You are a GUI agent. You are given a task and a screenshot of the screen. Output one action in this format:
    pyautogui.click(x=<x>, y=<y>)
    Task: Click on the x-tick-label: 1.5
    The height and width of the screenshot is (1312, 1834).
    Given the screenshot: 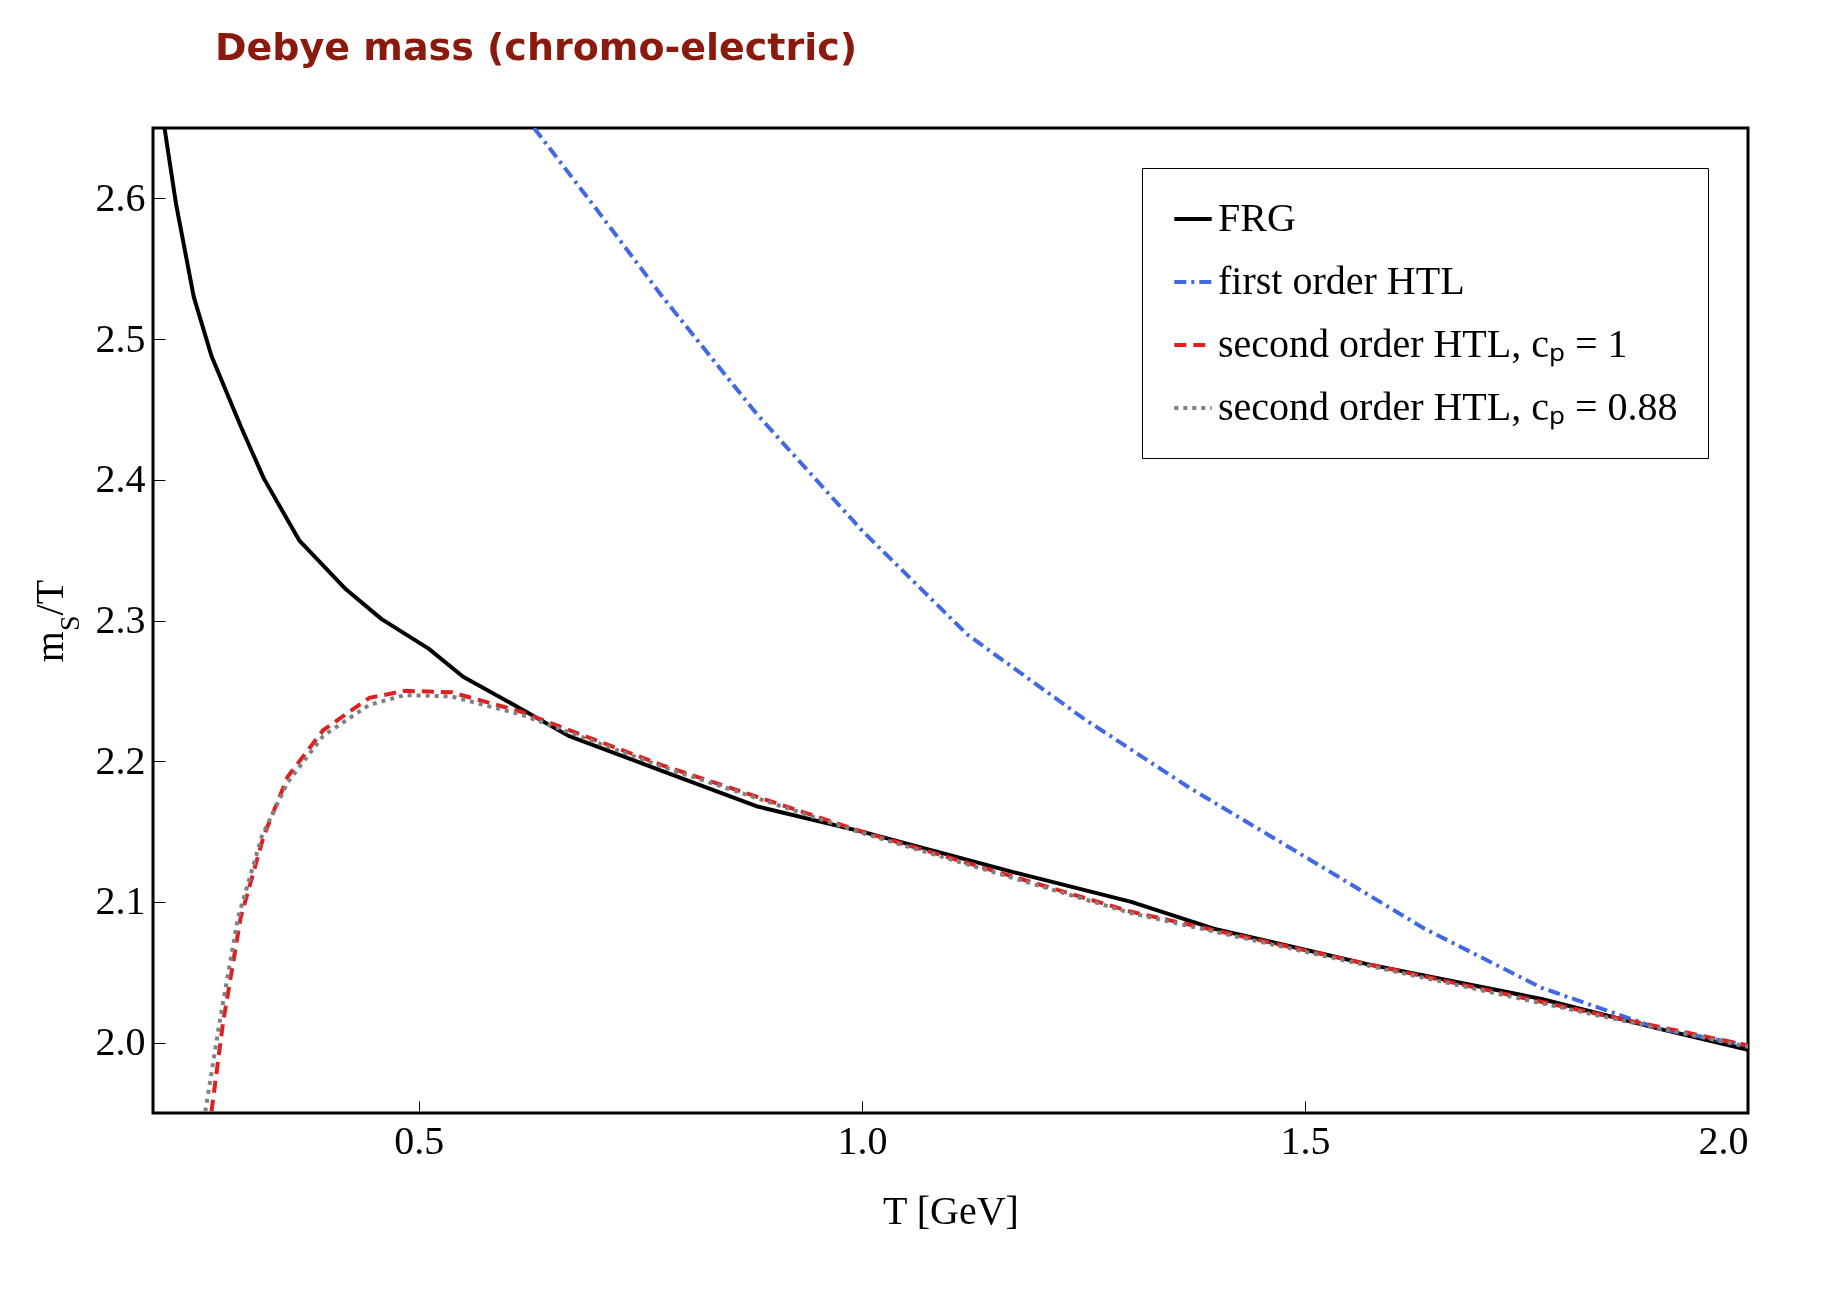 What is the action you would take?
    pyautogui.click(x=1305, y=1140)
    